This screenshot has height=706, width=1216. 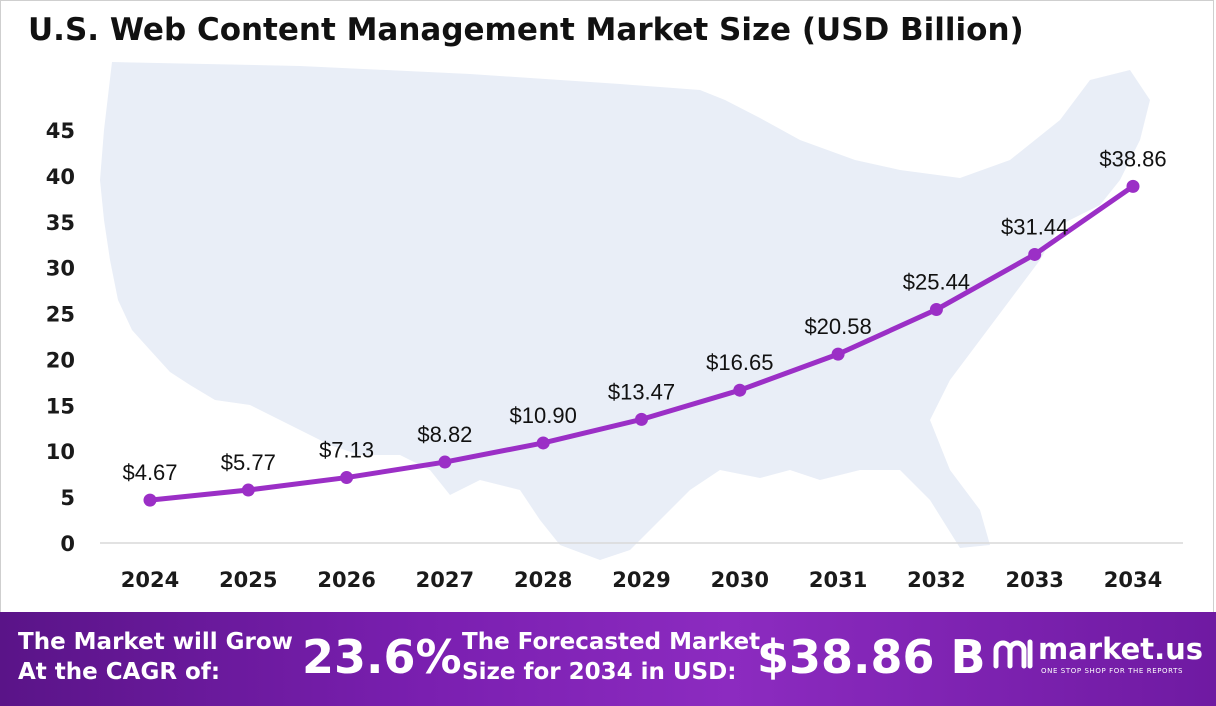 What do you see at coordinates (1121, 649) in the screenshot?
I see `brand-name: market.us` at bounding box center [1121, 649].